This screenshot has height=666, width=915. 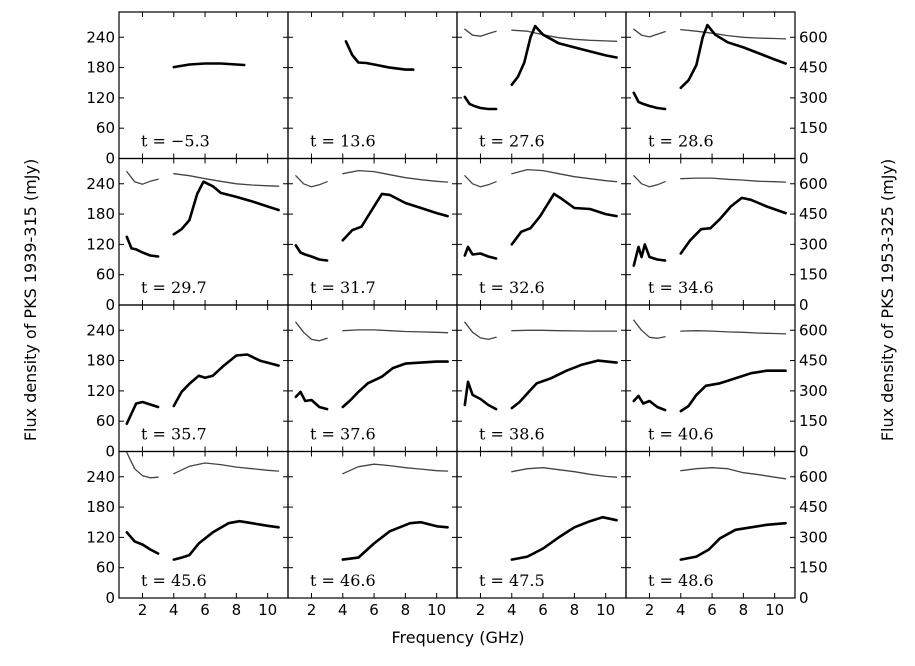 What do you see at coordinates (187, 89) in the screenshot?
I see `panel-1: 0 60 120 180 240 t = −5.3` at bounding box center [187, 89].